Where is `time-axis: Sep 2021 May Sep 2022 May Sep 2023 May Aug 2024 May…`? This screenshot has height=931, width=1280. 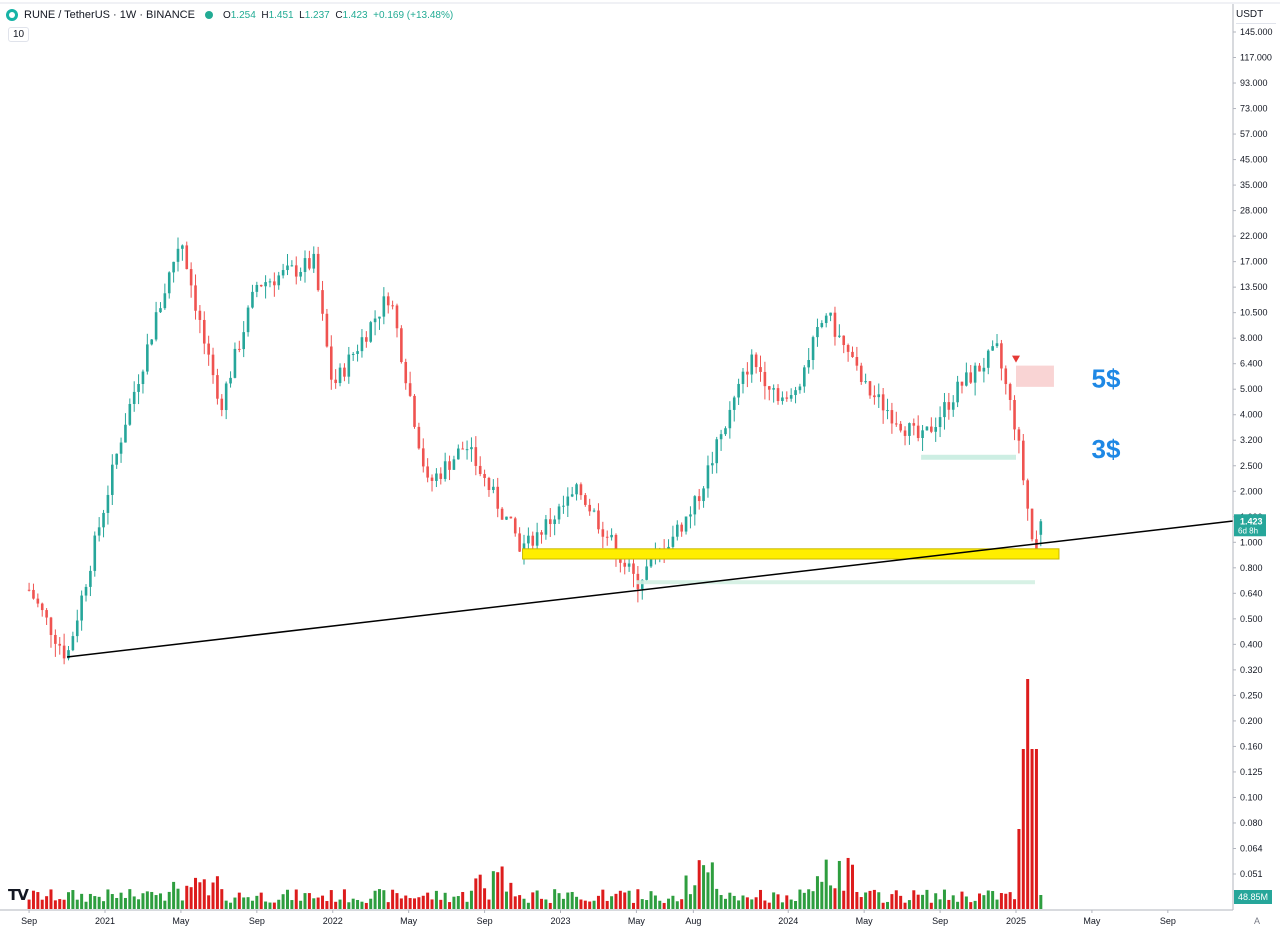
time-axis: Sep 2021 May Sep 2022 May Sep 2023 May Aug 2024 May… is located at coordinates (598, 918).